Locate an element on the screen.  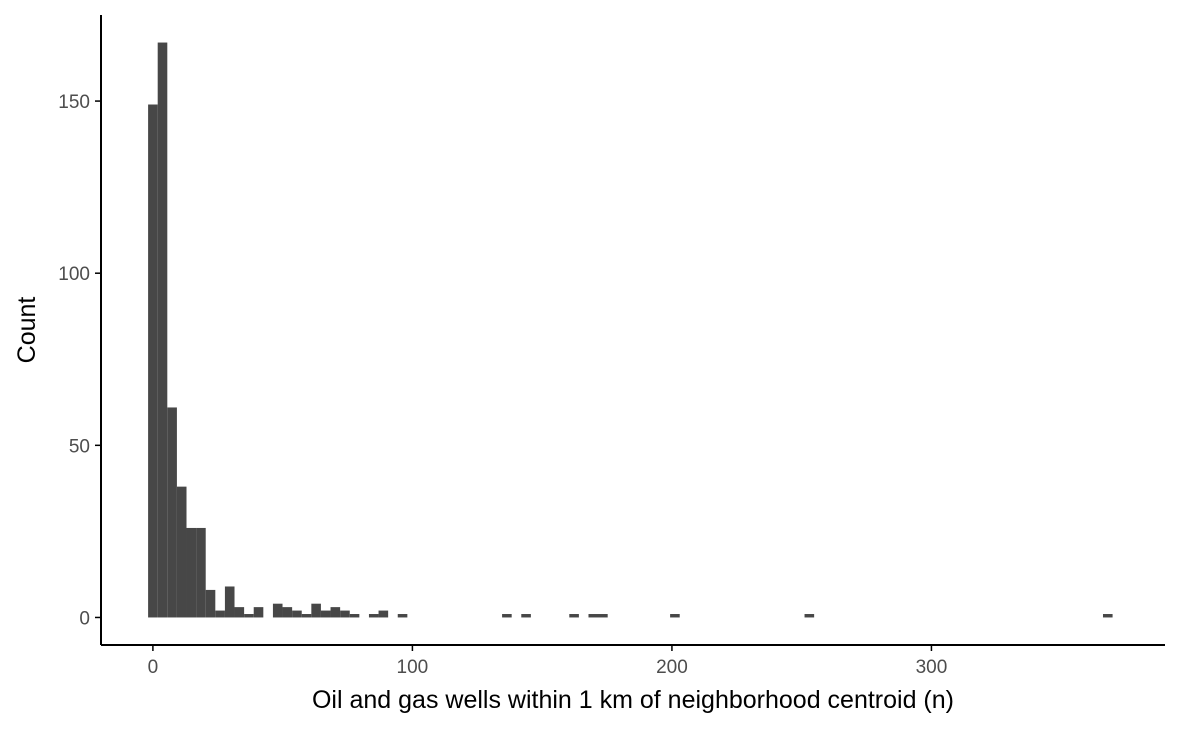
y-tick-label: 0 is located at coordinates (84, 618).